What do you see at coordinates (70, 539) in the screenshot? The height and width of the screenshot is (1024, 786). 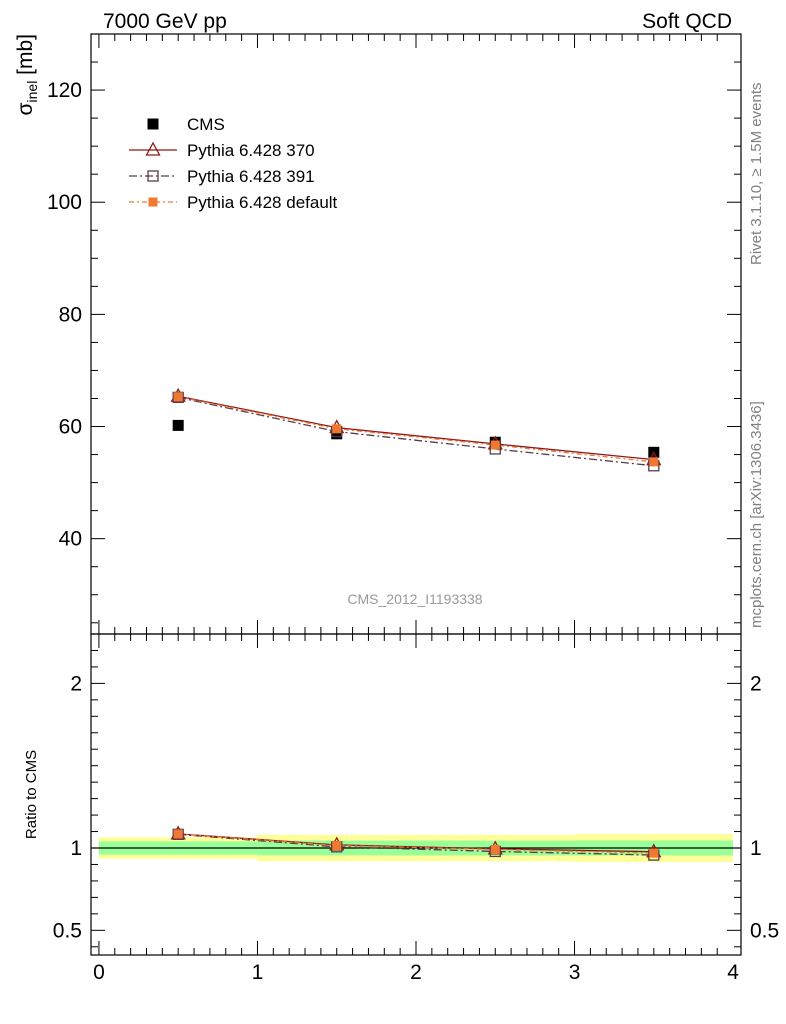 I see `y-tick-label: 40` at bounding box center [70, 539].